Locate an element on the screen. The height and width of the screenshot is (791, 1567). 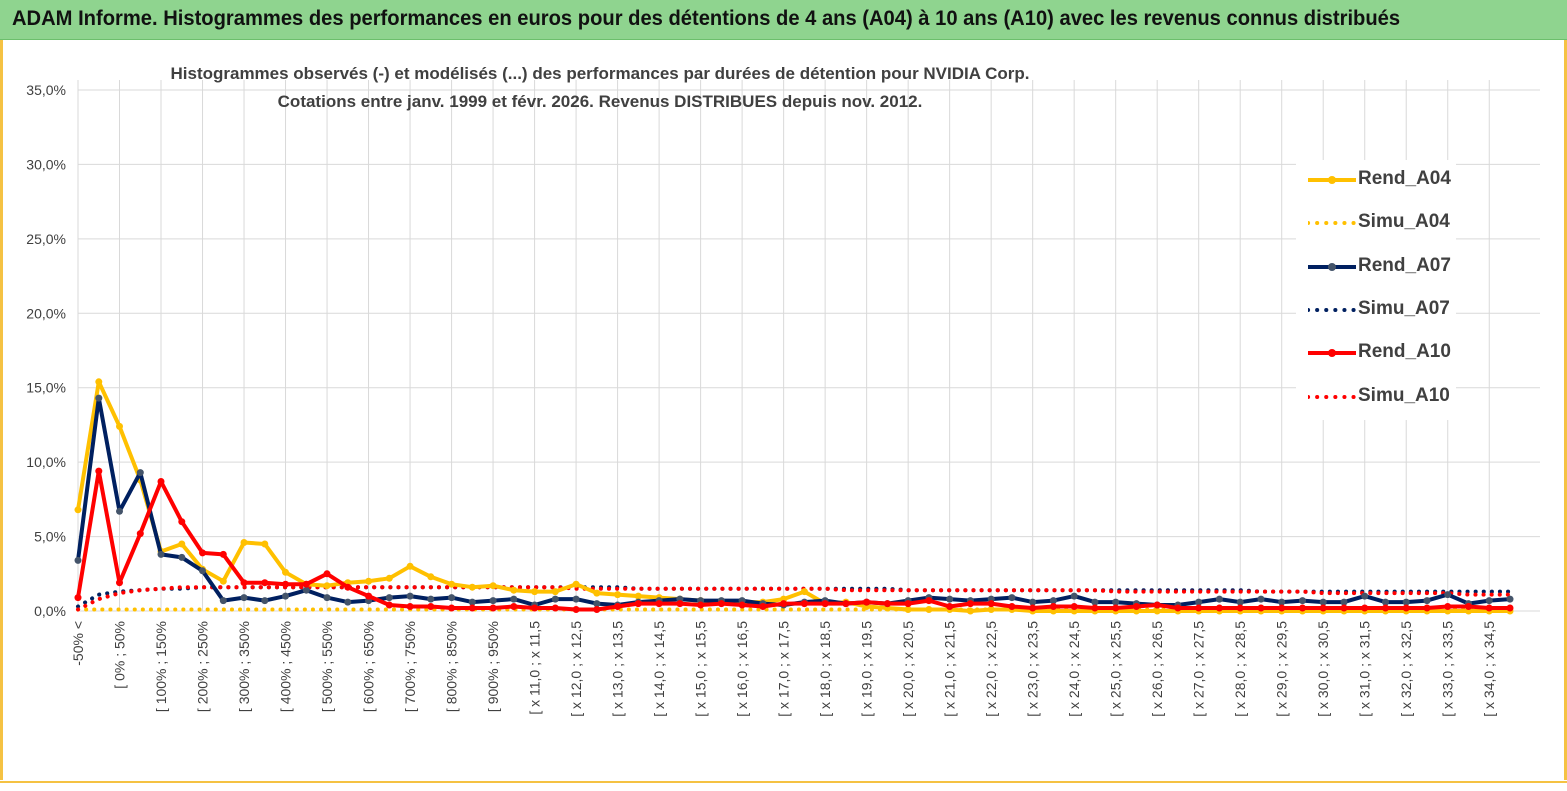
x-tick-label: [ x 14,0 ; x 14,5 is located at coordinates (659, 669).